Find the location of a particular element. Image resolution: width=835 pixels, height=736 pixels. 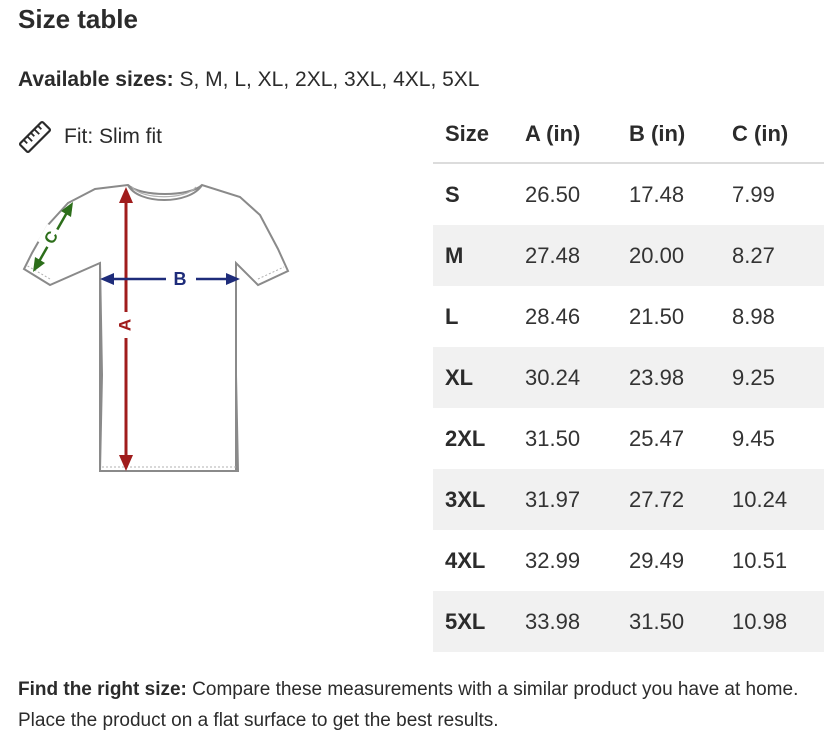

cell-a: 31.50 is located at coordinates (553, 438).